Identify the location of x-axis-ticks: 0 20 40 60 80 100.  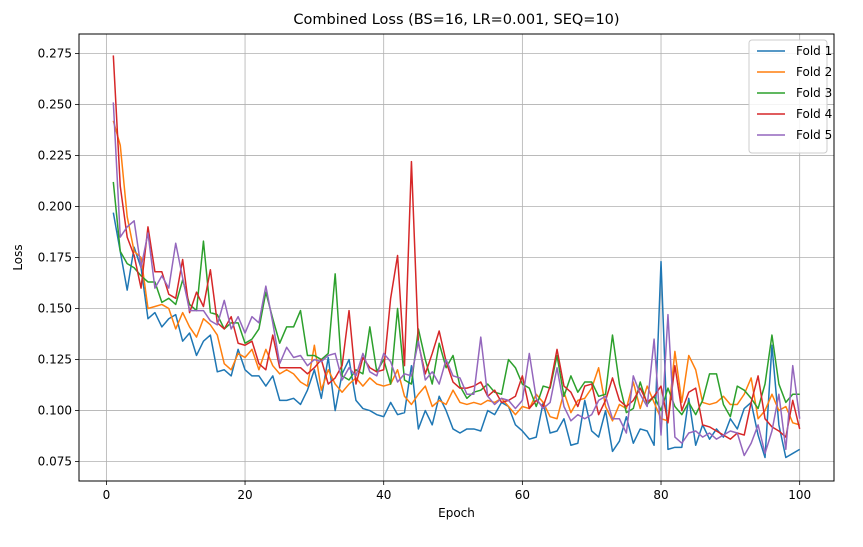
(457, 491).